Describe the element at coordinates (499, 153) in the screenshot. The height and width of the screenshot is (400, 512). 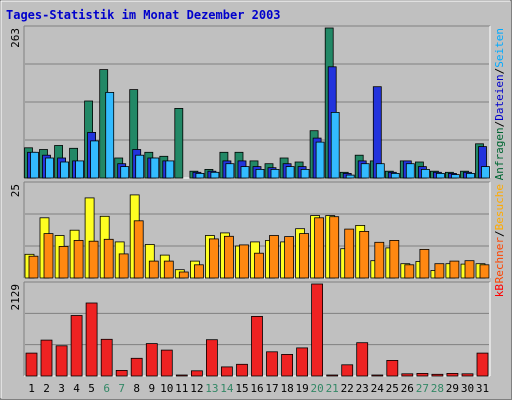
I see `axis-label-anfragen: Anfragen` at that location.